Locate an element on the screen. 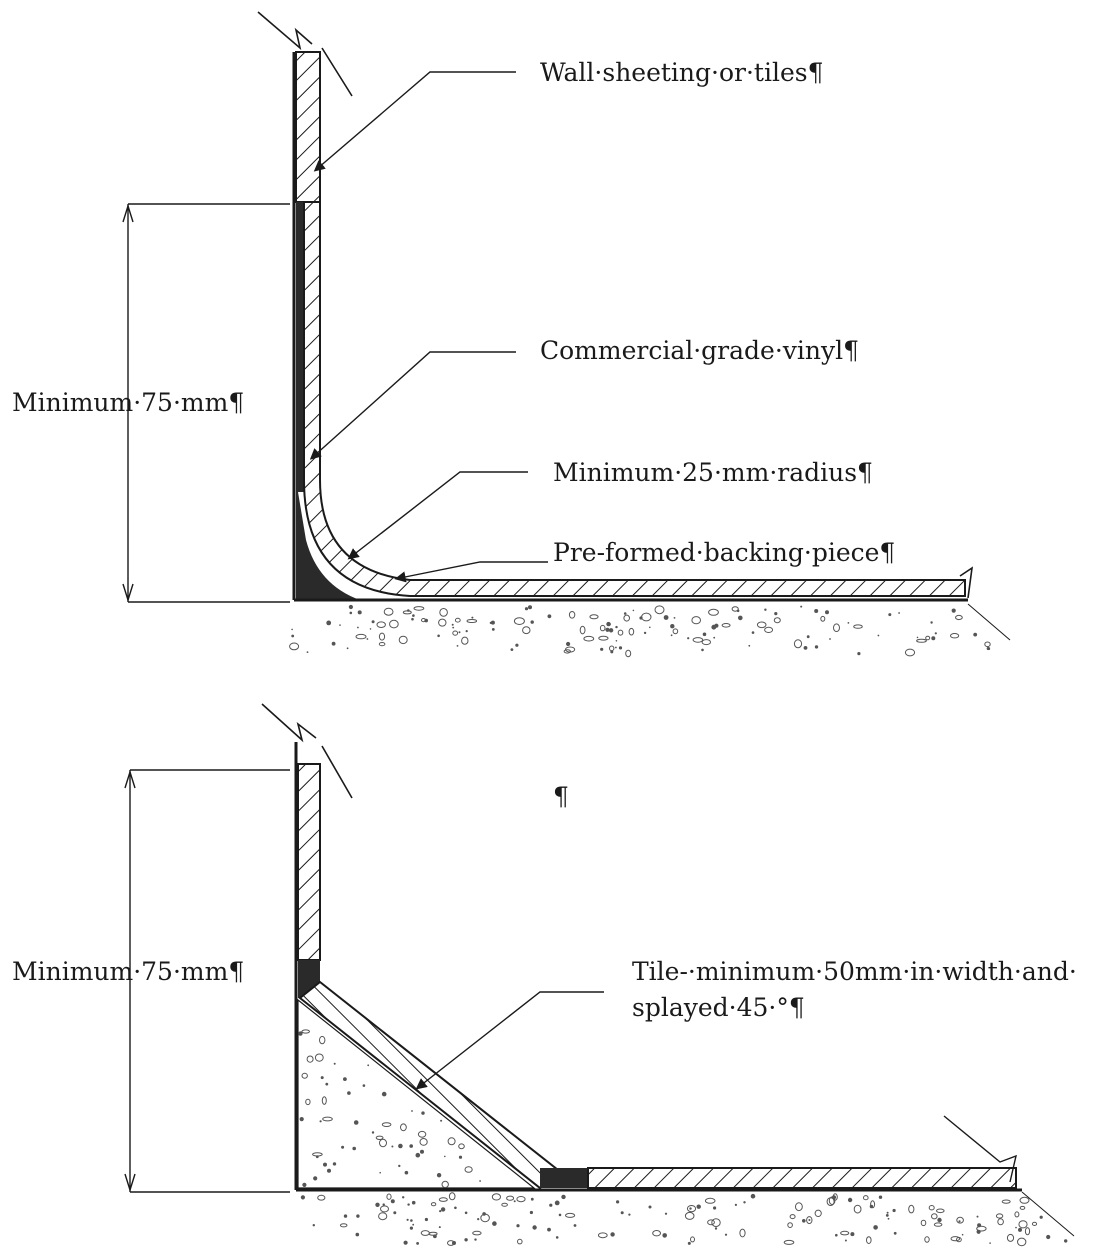  label-pilcrow: ¶ is located at coordinates (561, 796).